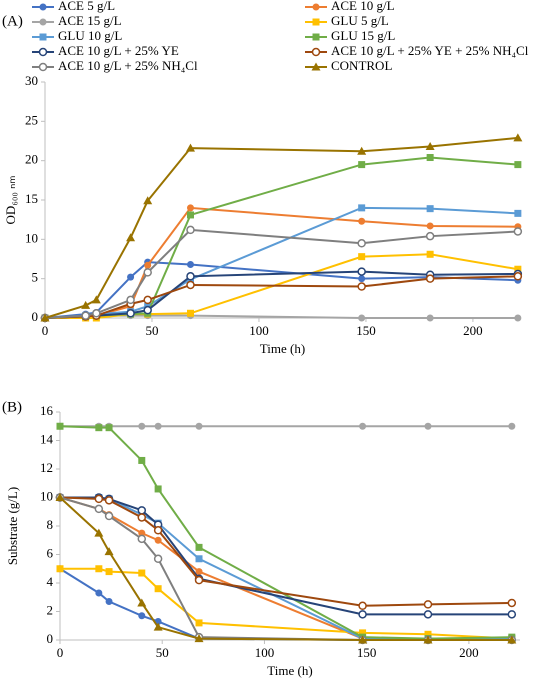  Describe the element at coordinates (128, 65) in the screenshot. I see `legend-label: ACE 10 g/L + 25% NH₄Cl` at that location.